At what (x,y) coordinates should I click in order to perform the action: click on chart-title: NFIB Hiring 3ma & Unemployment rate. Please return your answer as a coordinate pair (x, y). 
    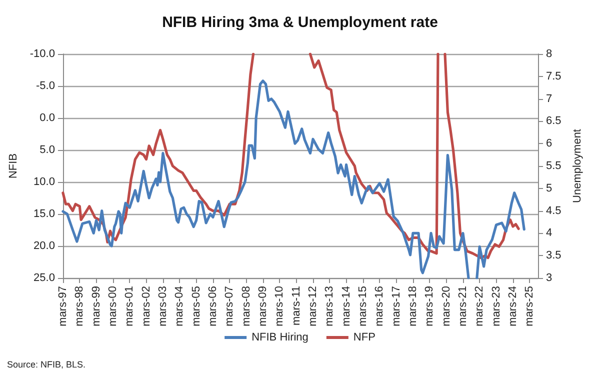
    Looking at the image, I should click on (300, 22).